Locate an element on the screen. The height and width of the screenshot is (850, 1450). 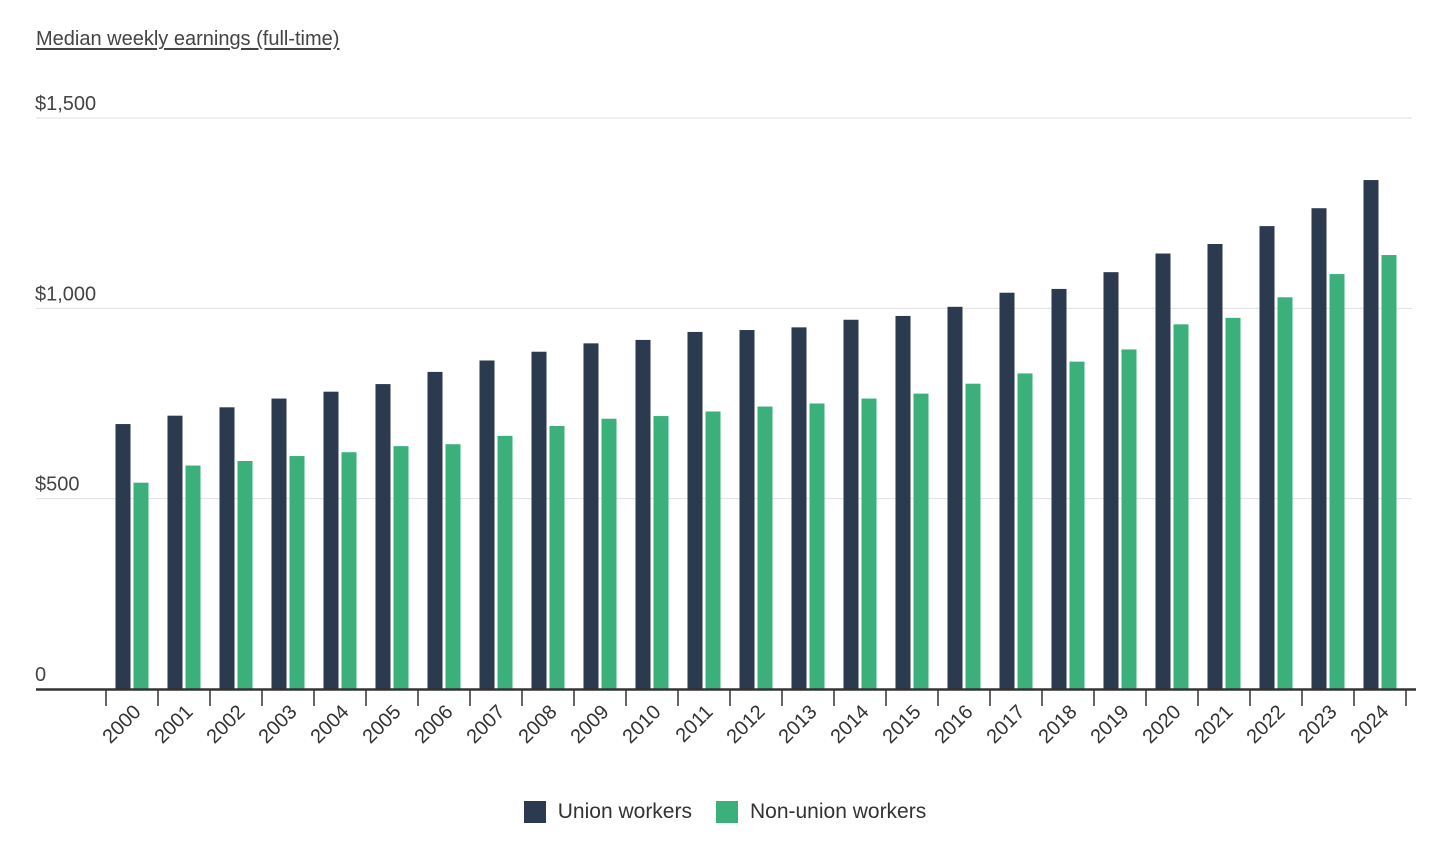
bar-union-2019 is located at coordinates (1111, 480).